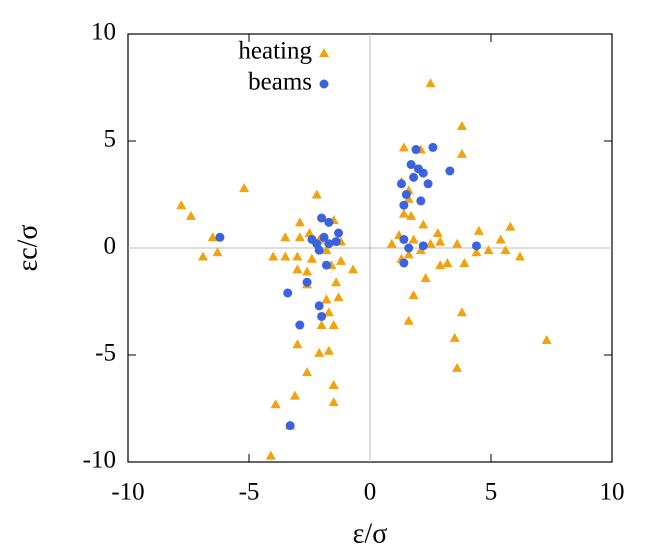  I want to click on x-tick-label: -10, so click(127, 492).